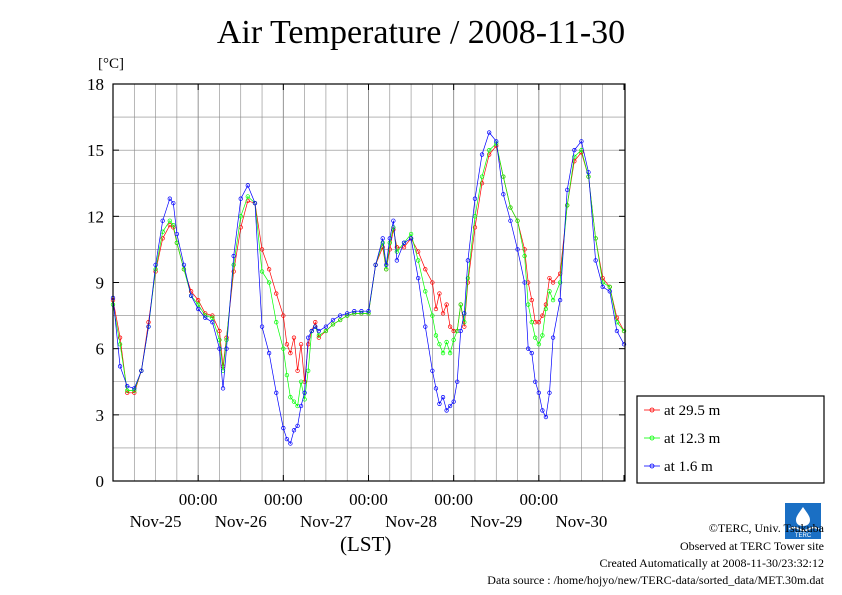 The image size is (842, 595). Describe the element at coordinates (100, 415) in the screenshot. I see `y-tick-label: 3` at that location.